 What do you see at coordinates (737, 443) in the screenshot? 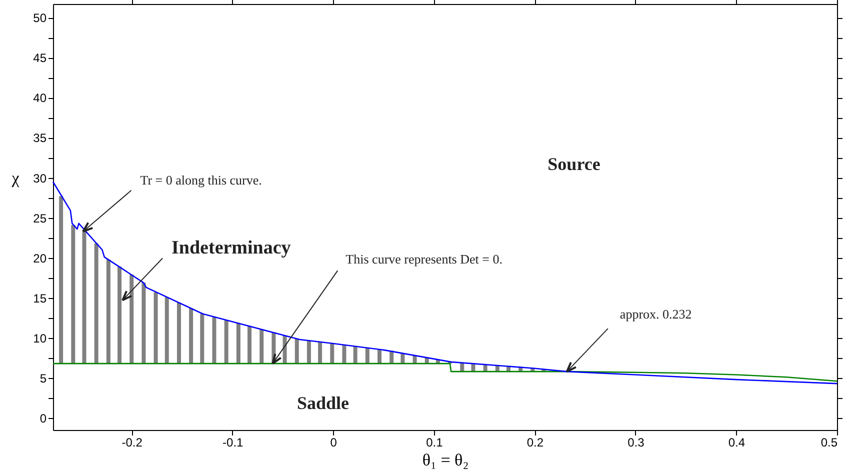
I see `x-tick-label: 0.4` at bounding box center [737, 443].